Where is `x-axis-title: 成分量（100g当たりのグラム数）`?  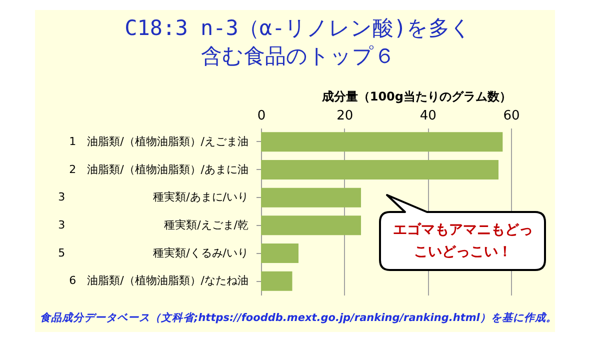
x-axis-title: 成分量（100g当たりのグラム数） is located at coordinates (416, 97).